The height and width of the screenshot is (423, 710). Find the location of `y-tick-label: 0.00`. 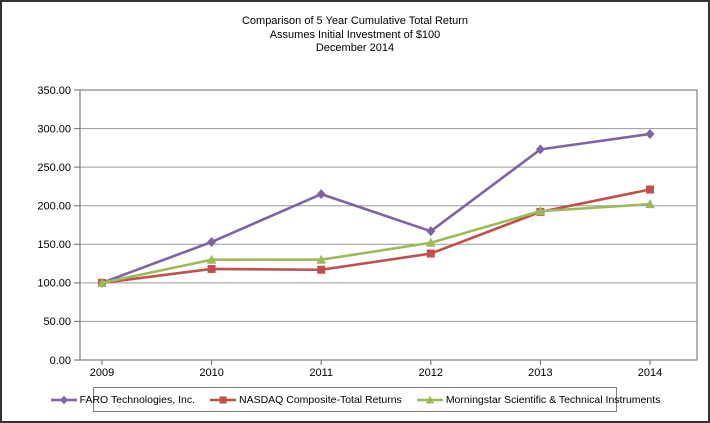

y-tick-label: 0.00 is located at coordinates (60, 361).